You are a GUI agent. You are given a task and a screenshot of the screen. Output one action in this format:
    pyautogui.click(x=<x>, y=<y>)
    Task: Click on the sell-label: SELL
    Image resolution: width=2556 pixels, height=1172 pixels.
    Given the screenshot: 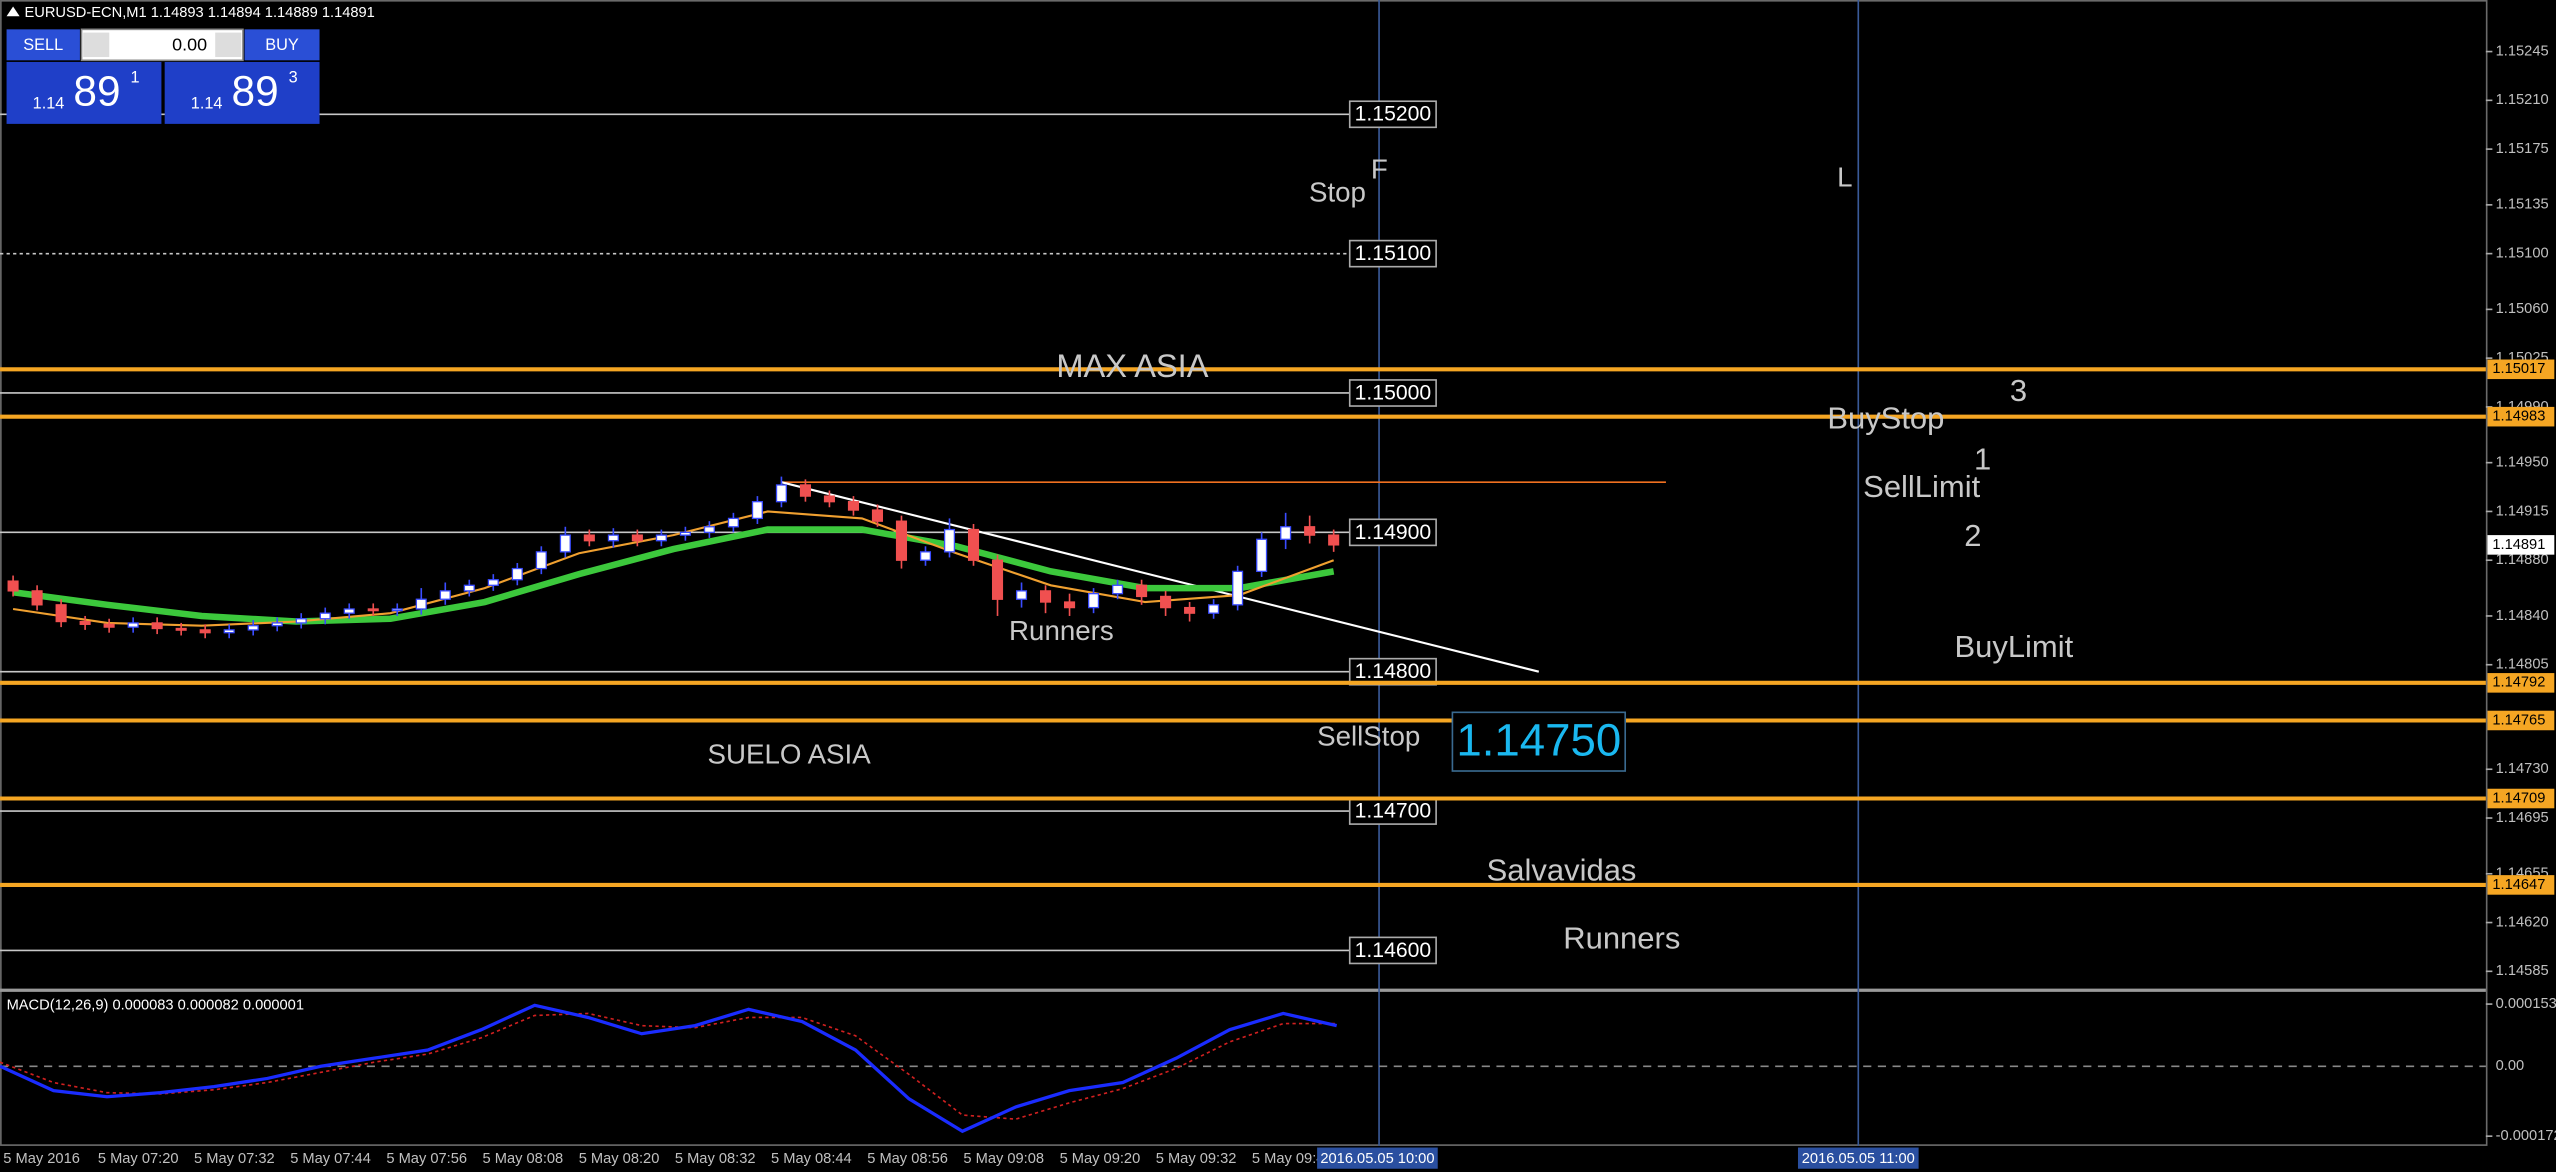 What is the action you would take?
    pyautogui.click(x=43, y=45)
    